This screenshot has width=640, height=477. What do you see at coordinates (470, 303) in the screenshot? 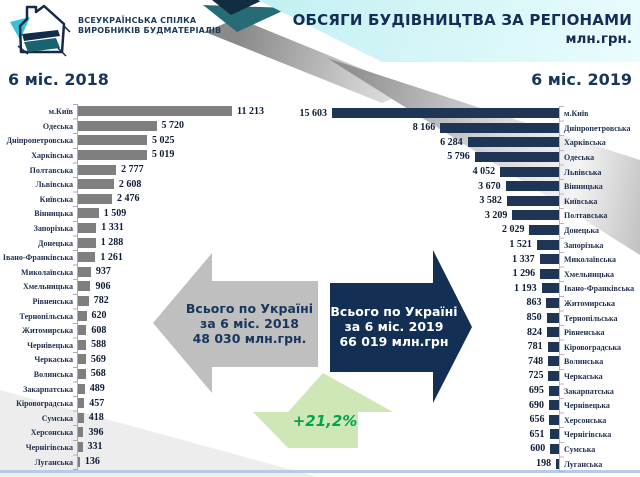
I see `chart-row: 863 Житомирська` at bounding box center [470, 303].